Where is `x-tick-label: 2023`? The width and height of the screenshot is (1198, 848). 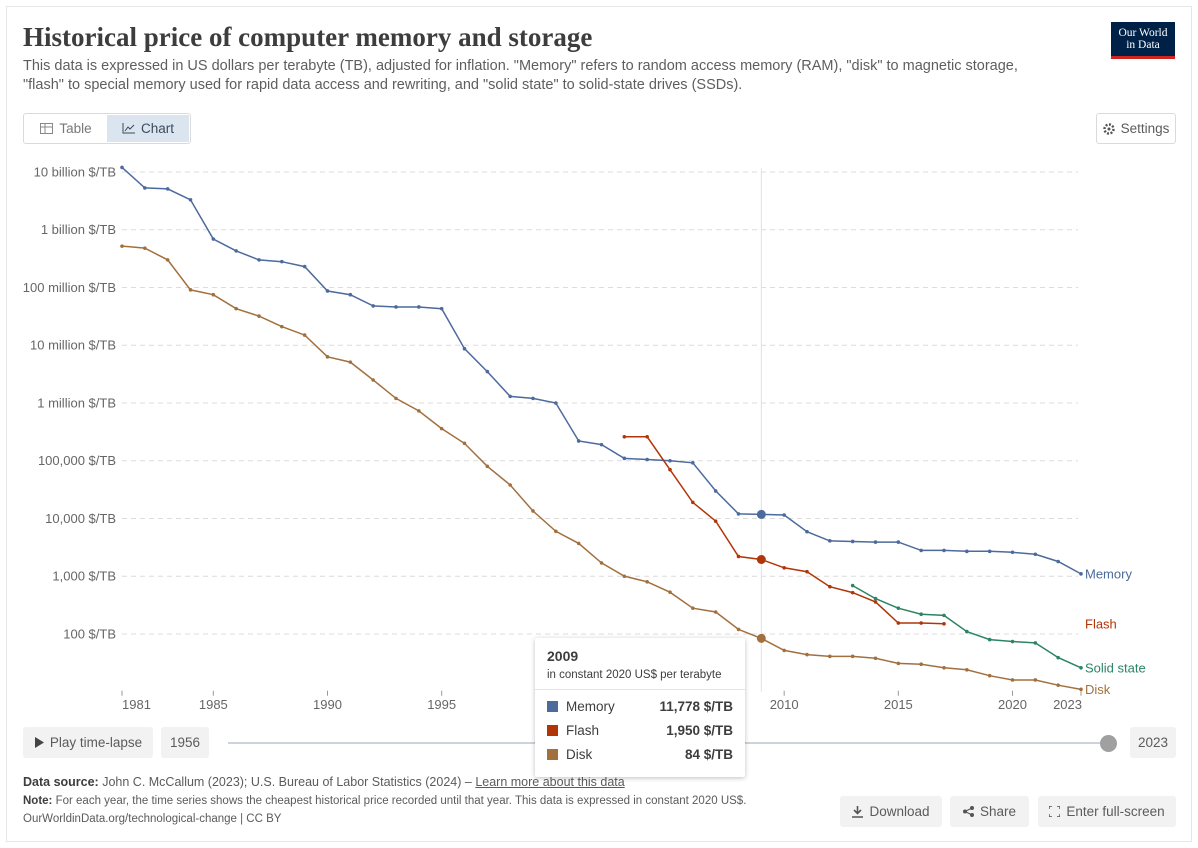 x-tick-label: 2023 is located at coordinates (1067, 704).